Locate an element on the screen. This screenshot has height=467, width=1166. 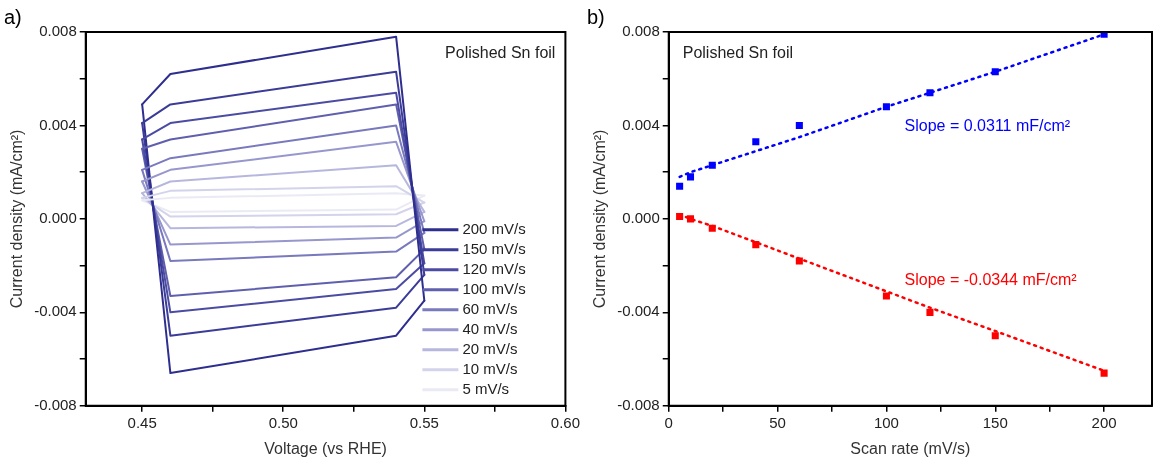
legend-label: 150 mV/s is located at coordinates (494, 248).